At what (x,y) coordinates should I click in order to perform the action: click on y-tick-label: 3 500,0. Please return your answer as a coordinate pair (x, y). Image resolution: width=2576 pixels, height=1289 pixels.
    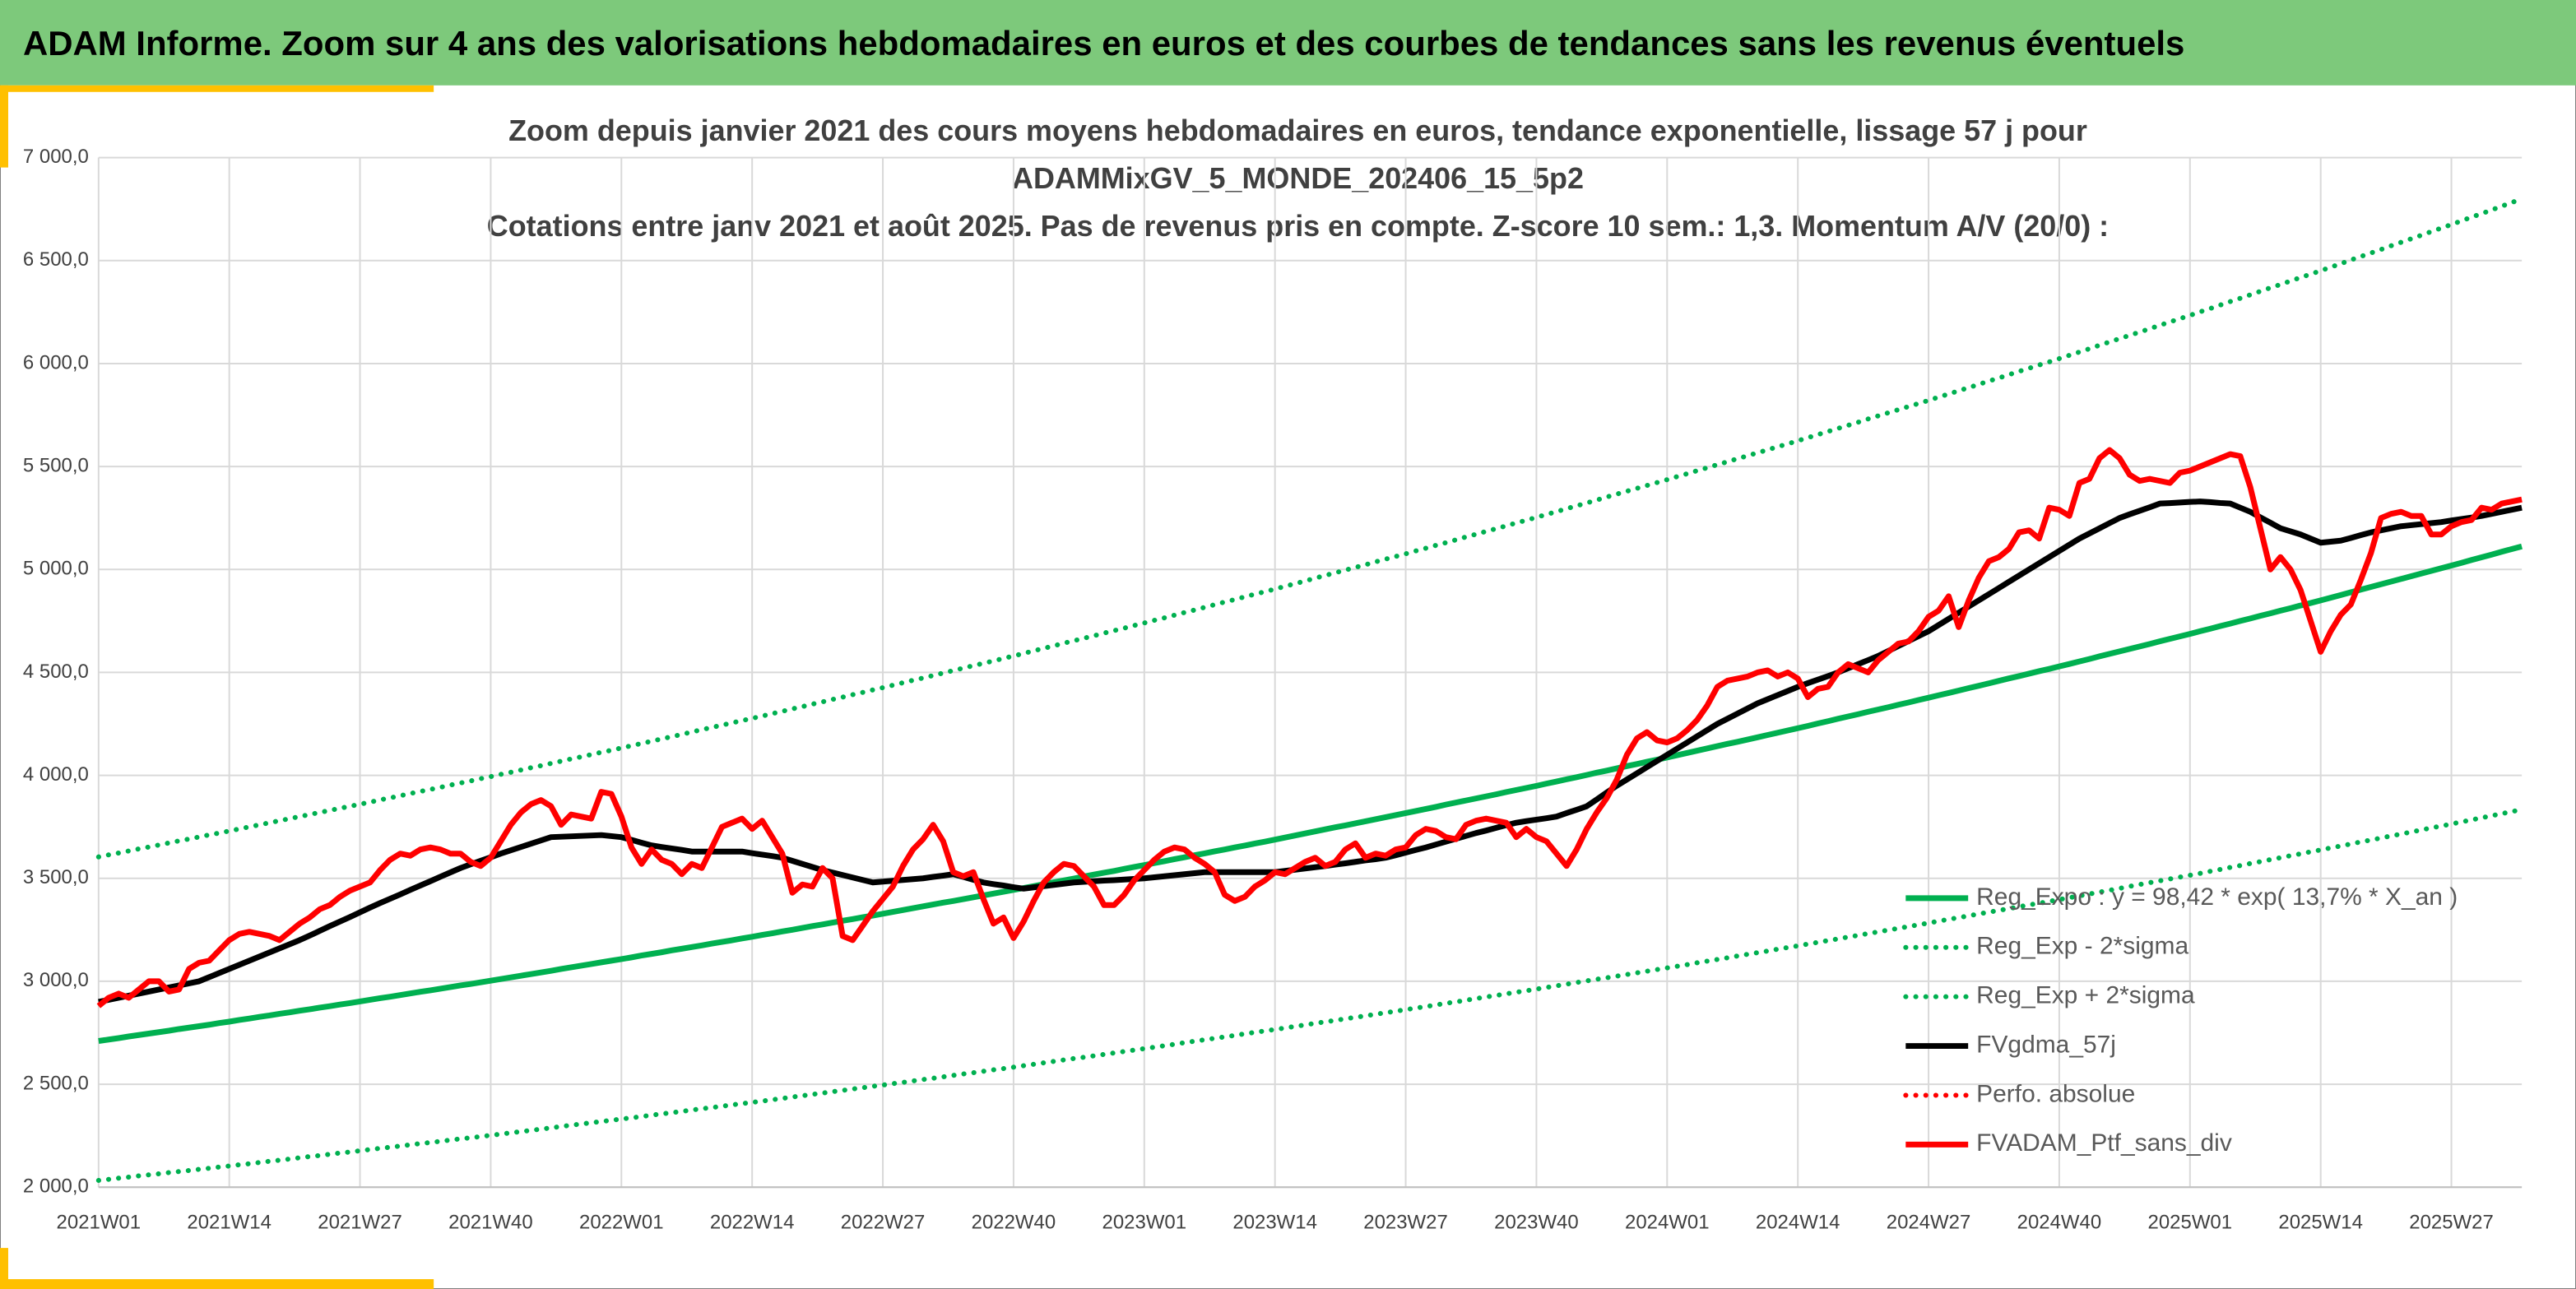
    Looking at the image, I should click on (56, 877).